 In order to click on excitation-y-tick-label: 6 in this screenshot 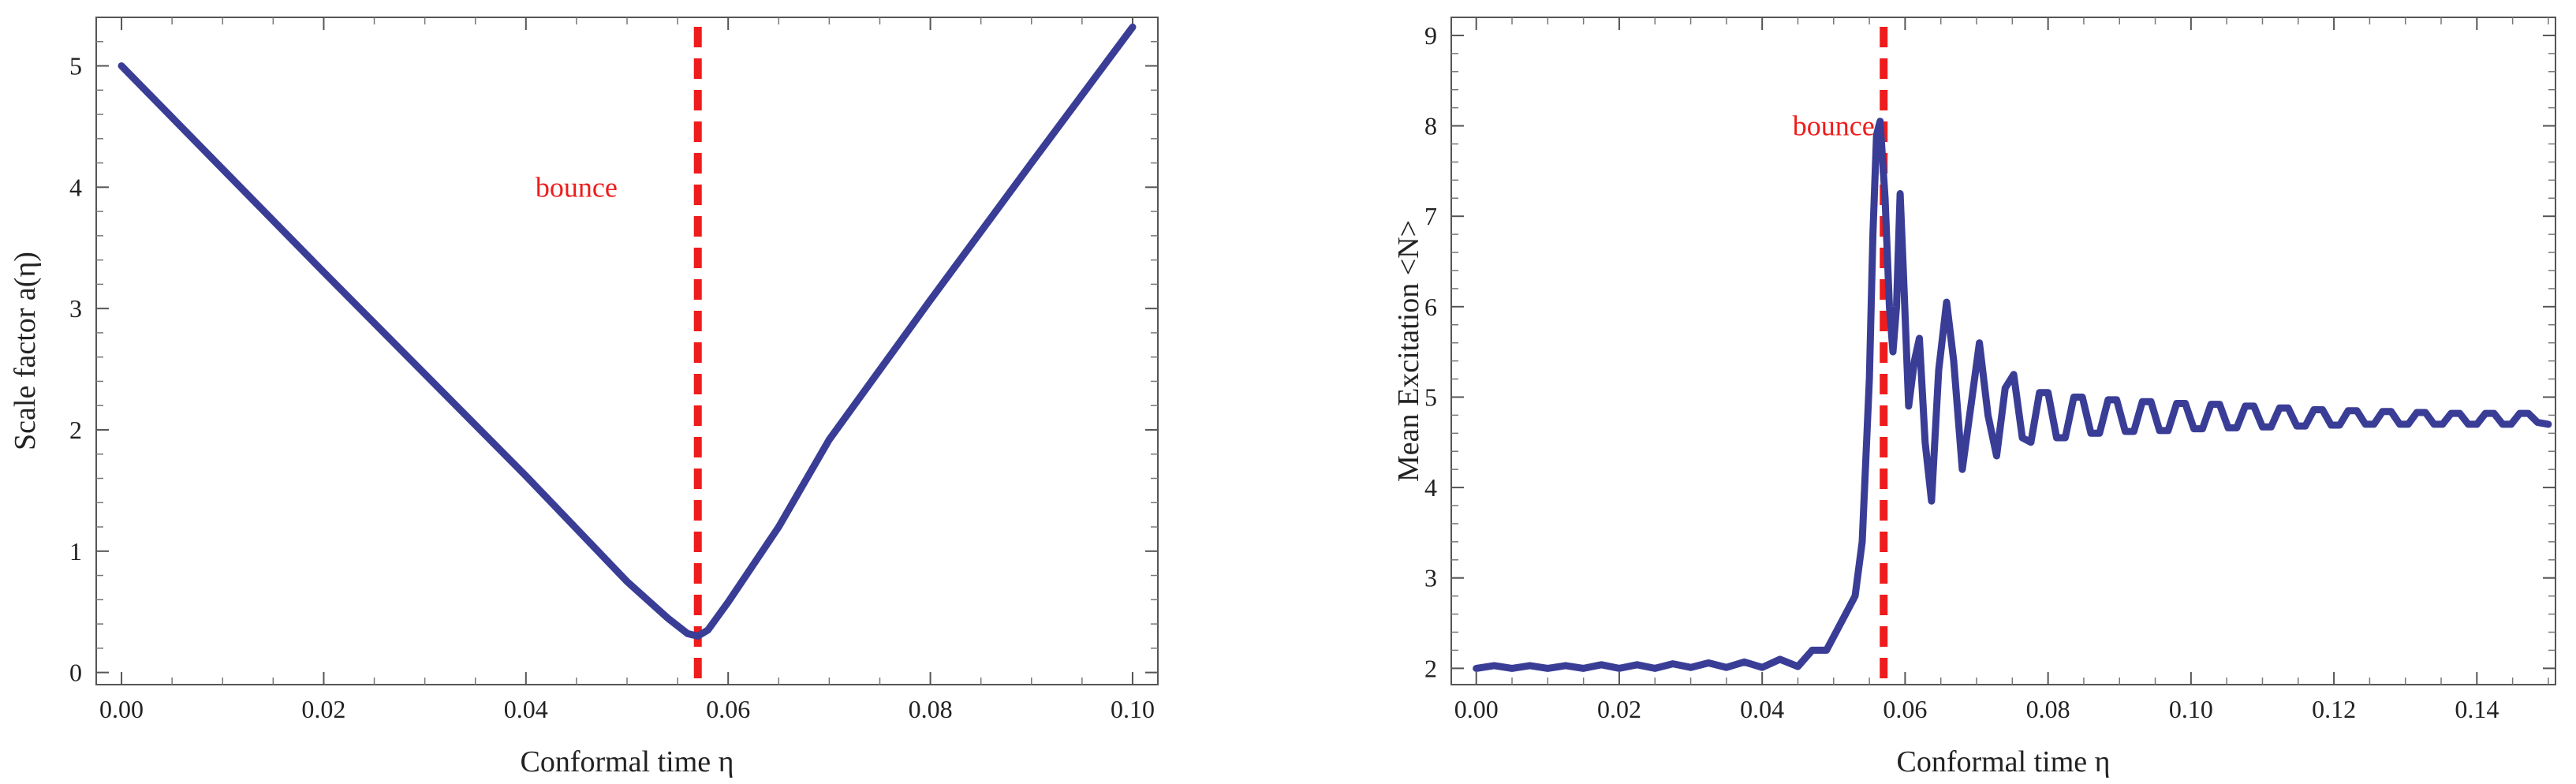, I will do `click(1430, 307)`.